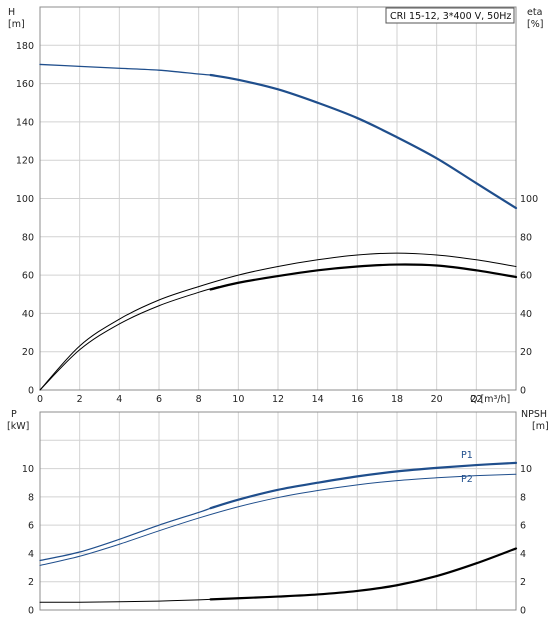 This screenshot has height=628, width=558. I want to click on npsh-axis-unit: [m], so click(540, 426).